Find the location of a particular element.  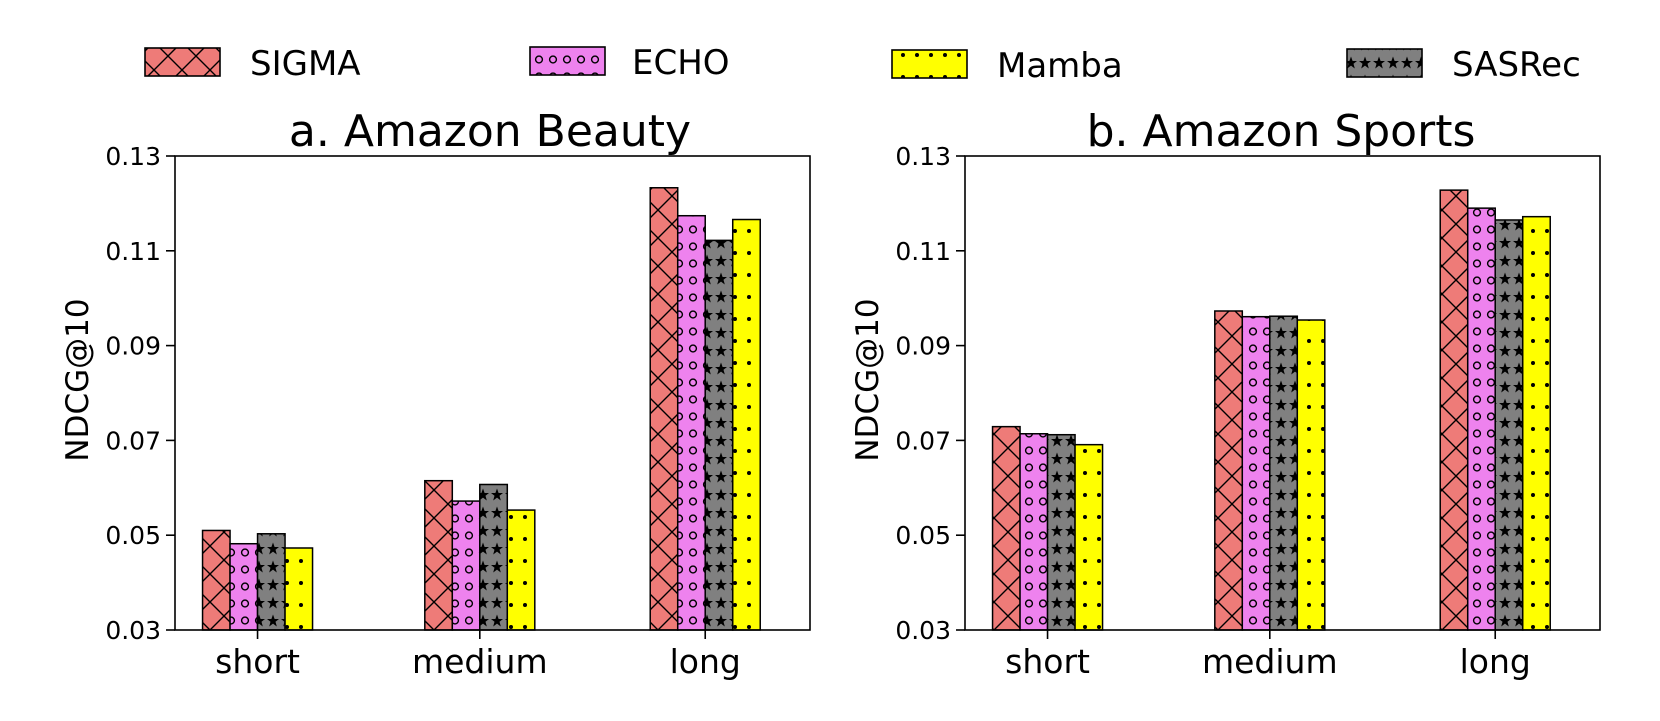

chart-title: b. Amazon Sports is located at coordinates (1281, 131).